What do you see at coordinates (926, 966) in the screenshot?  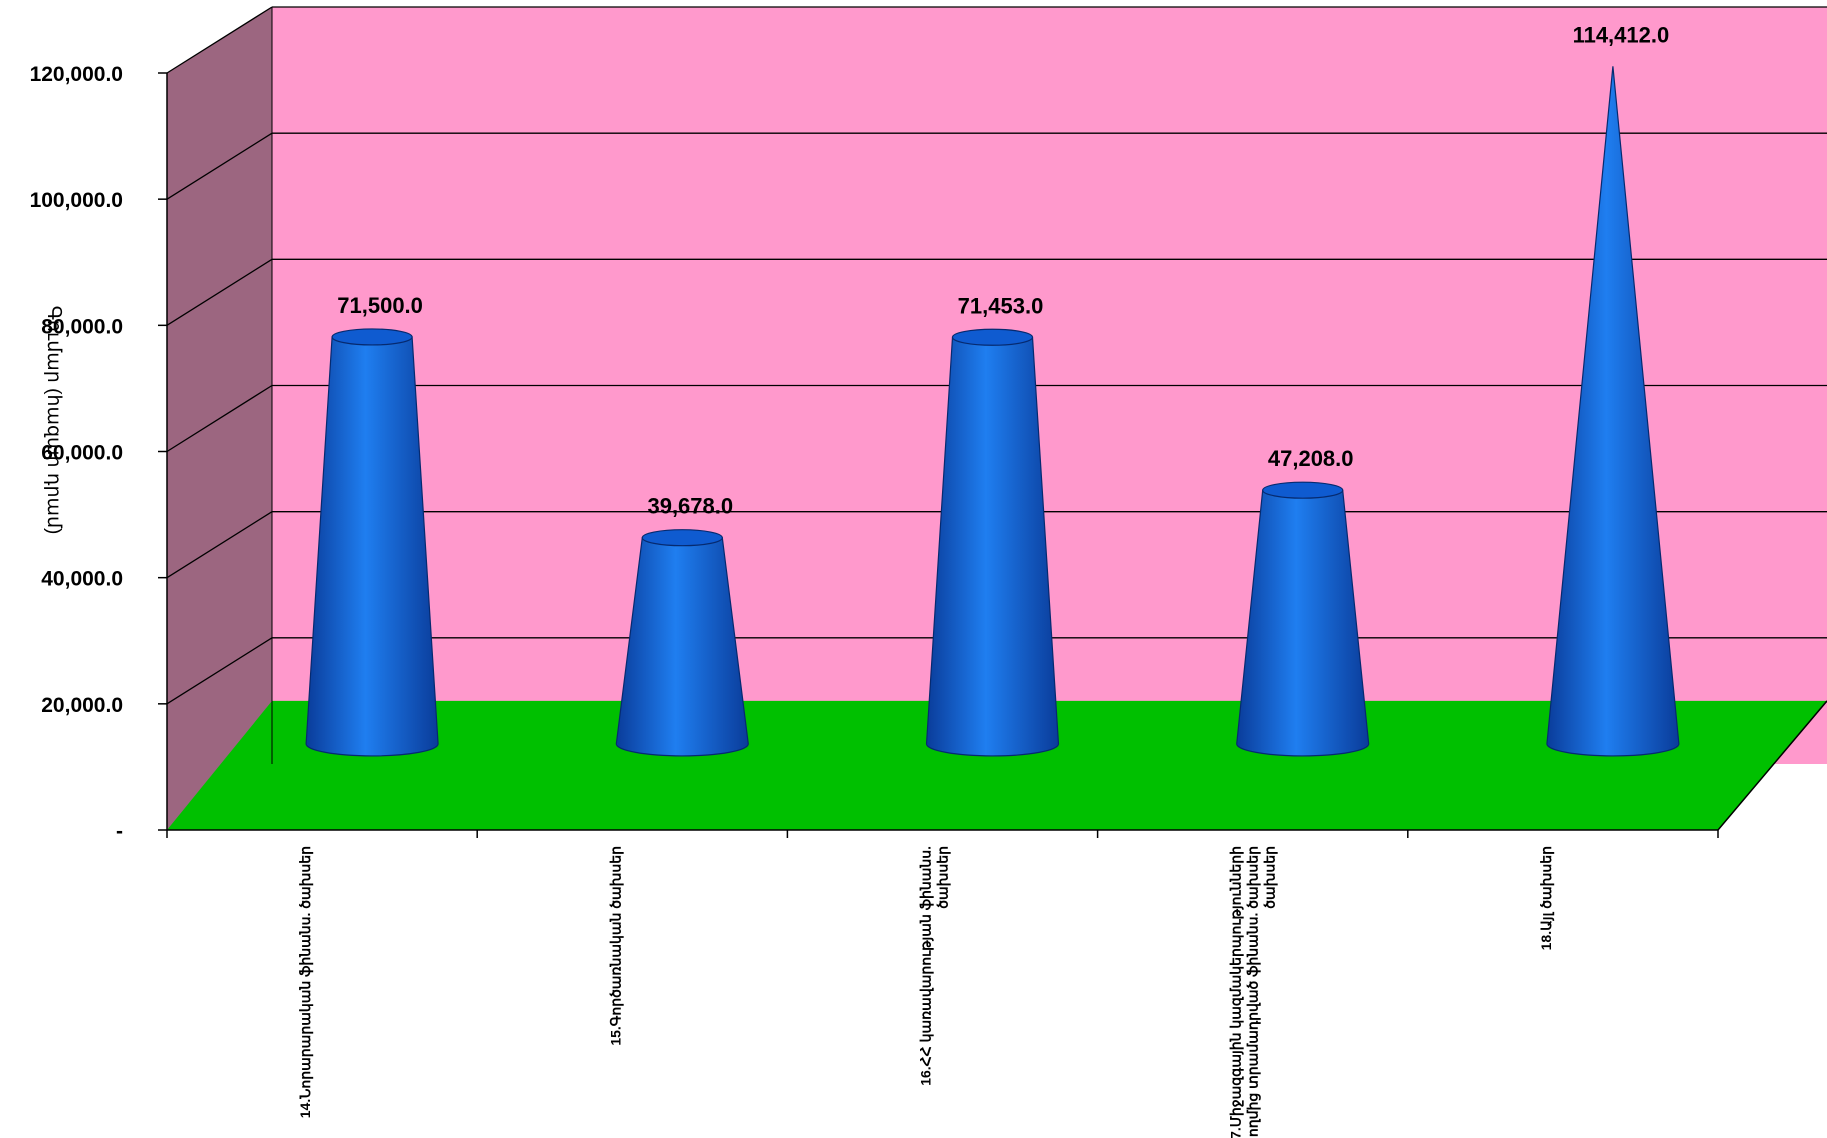 I see `category-label: 16.ՀՀ կառավարության ֆինանս.` at bounding box center [926, 966].